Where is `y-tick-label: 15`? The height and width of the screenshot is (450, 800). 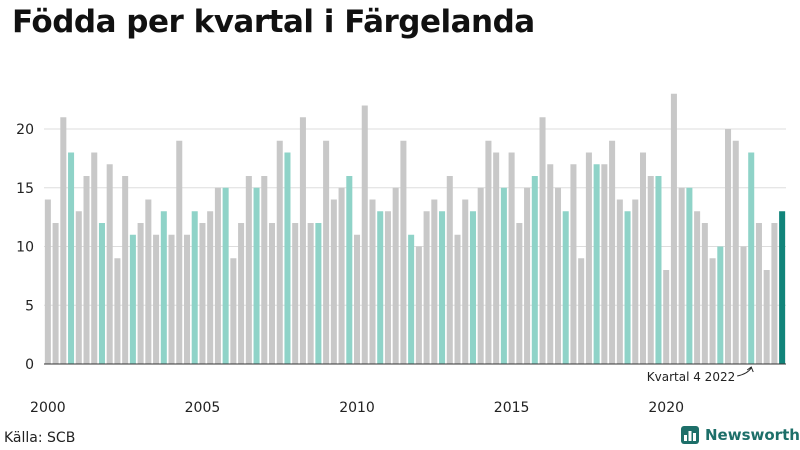 y-tick-label: 15 is located at coordinates (25, 189).